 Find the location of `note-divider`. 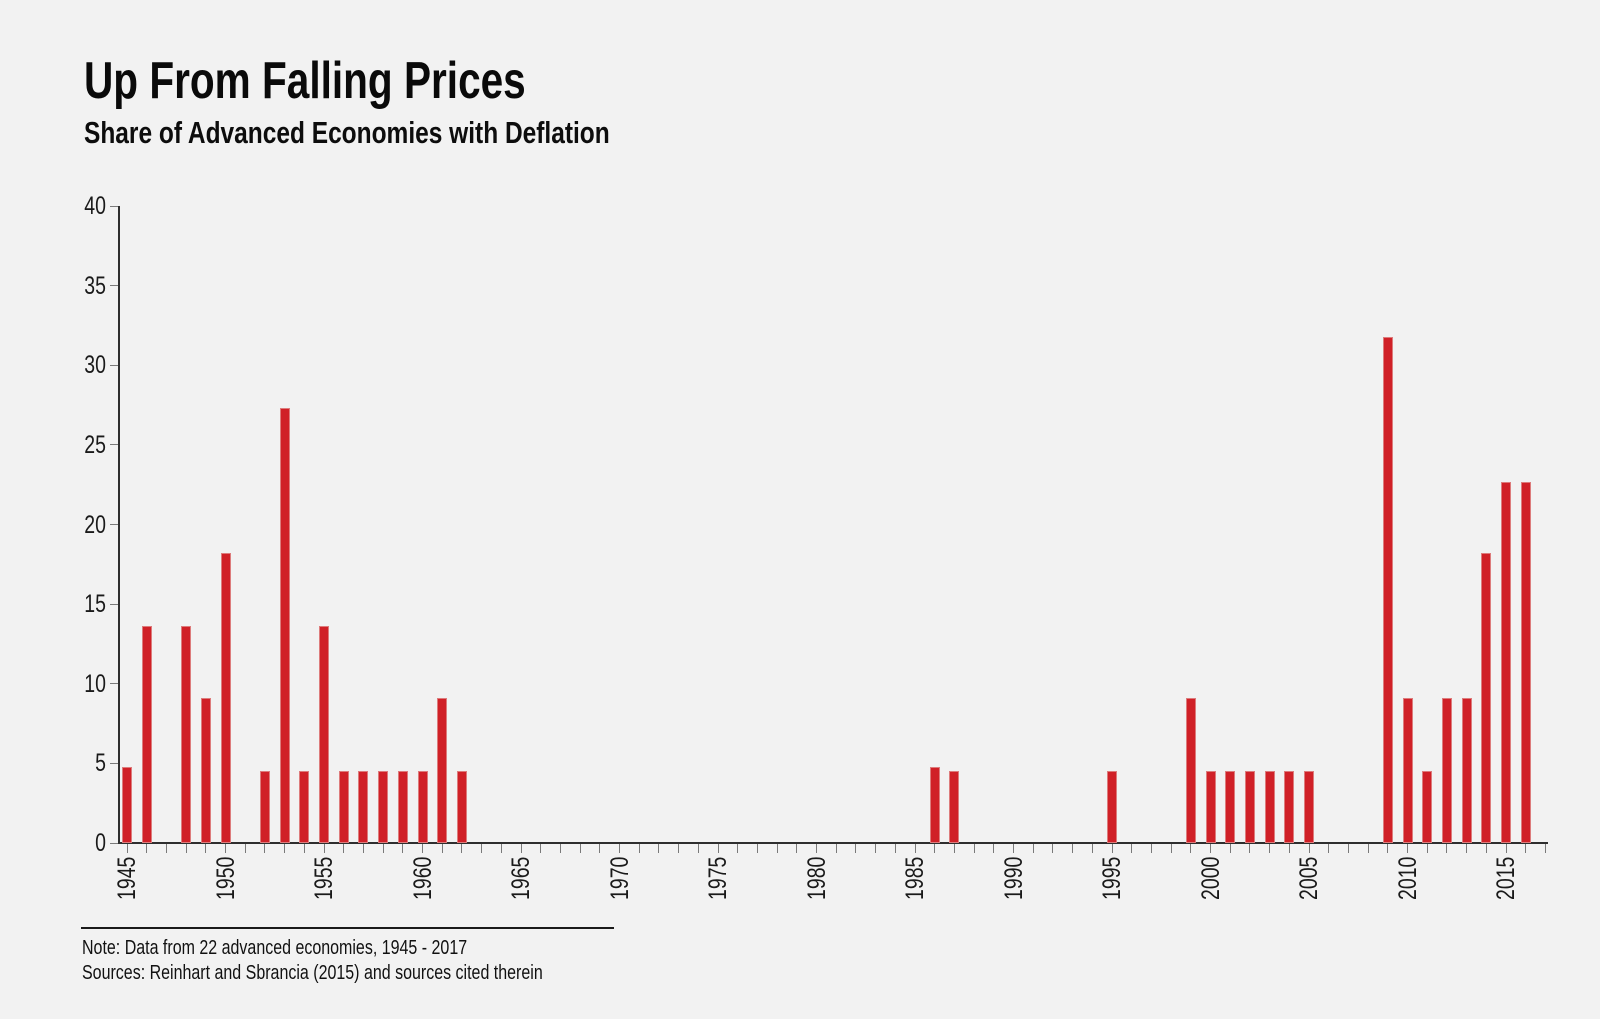

note-divider is located at coordinates (347, 928).